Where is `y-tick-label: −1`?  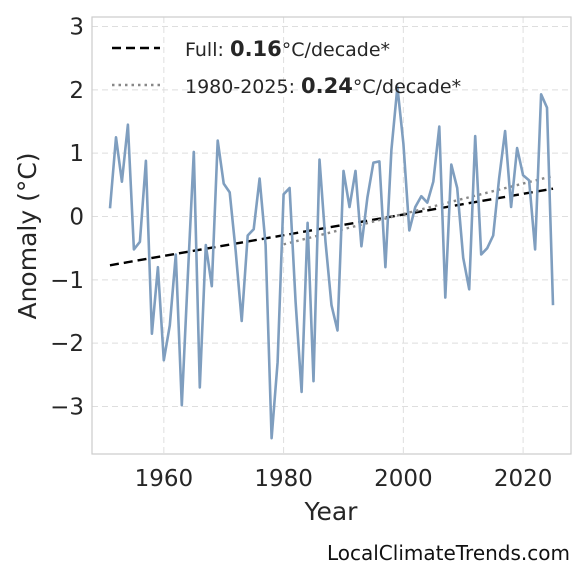 y-tick-label: −1 is located at coordinates (67, 281).